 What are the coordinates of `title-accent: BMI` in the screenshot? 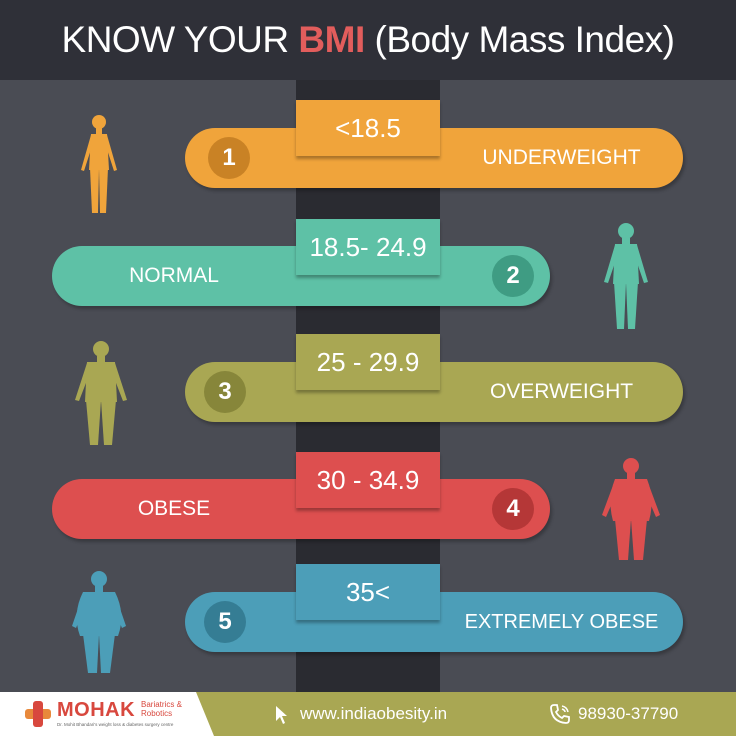 It's located at (331, 39).